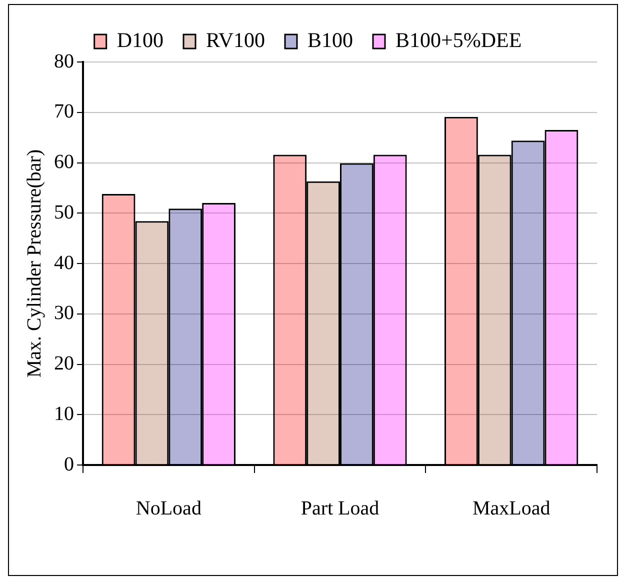 The height and width of the screenshot is (580, 626). Describe the element at coordinates (330, 40) in the screenshot. I see `legend-label: B100` at that location.